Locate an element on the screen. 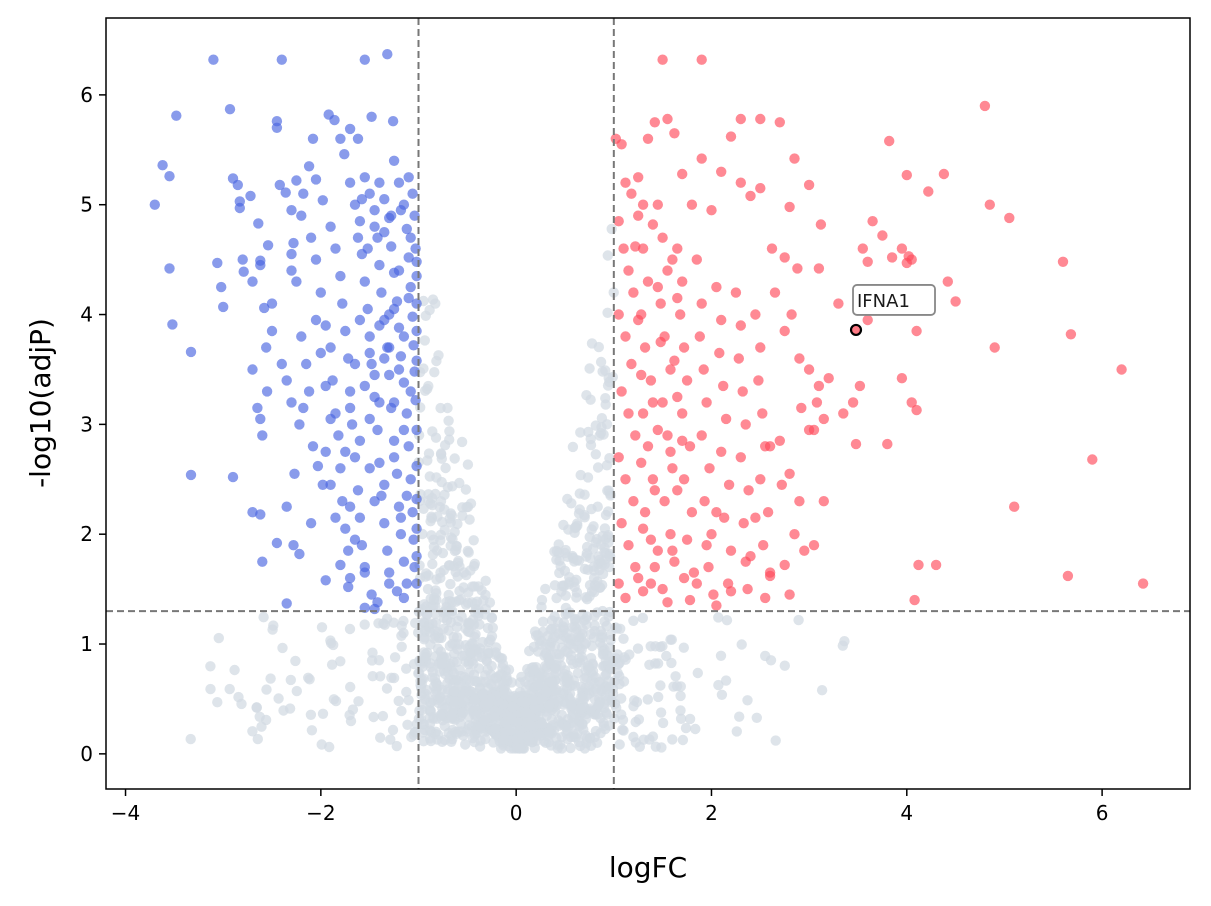 This screenshot has height=906, width=1211. annotation-layer: IFNA1 is located at coordinates (892, 310).